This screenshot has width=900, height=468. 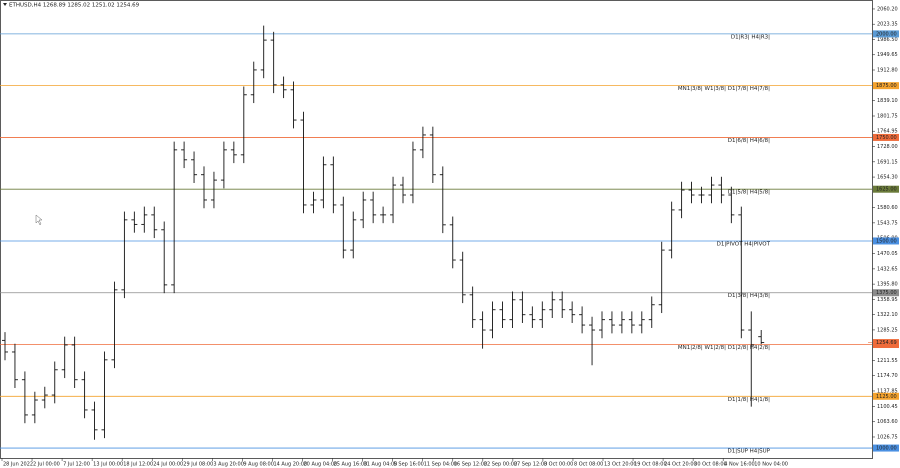 I want to click on x-tick-label: 4 Nov 16:00, so click(x=739, y=465).